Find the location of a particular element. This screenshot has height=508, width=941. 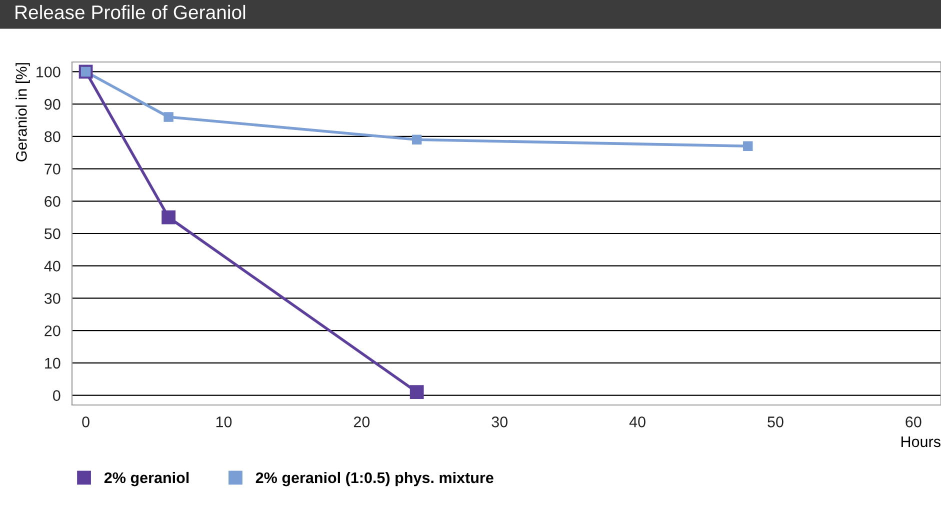

x-tick-label: 0 is located at coordinates (86, 422).